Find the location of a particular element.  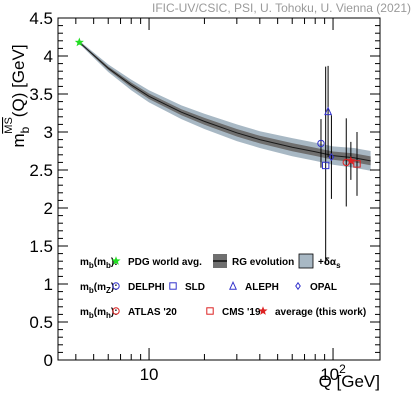

legend-label-0-0: PDG world avg. is located at coordinates (165, 262).